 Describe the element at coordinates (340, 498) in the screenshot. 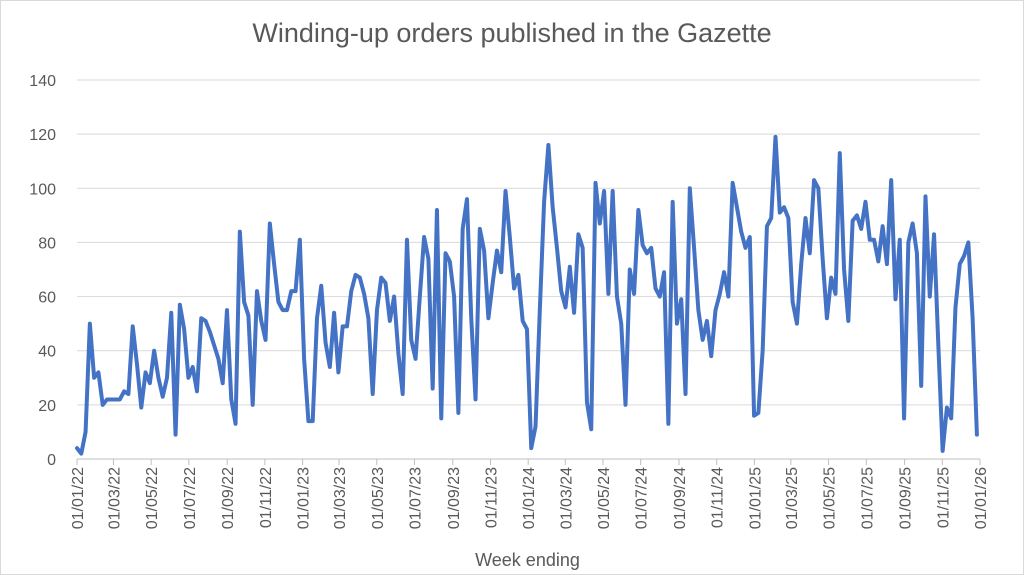

I see `x-tick-label: 01/03/23` at that location.